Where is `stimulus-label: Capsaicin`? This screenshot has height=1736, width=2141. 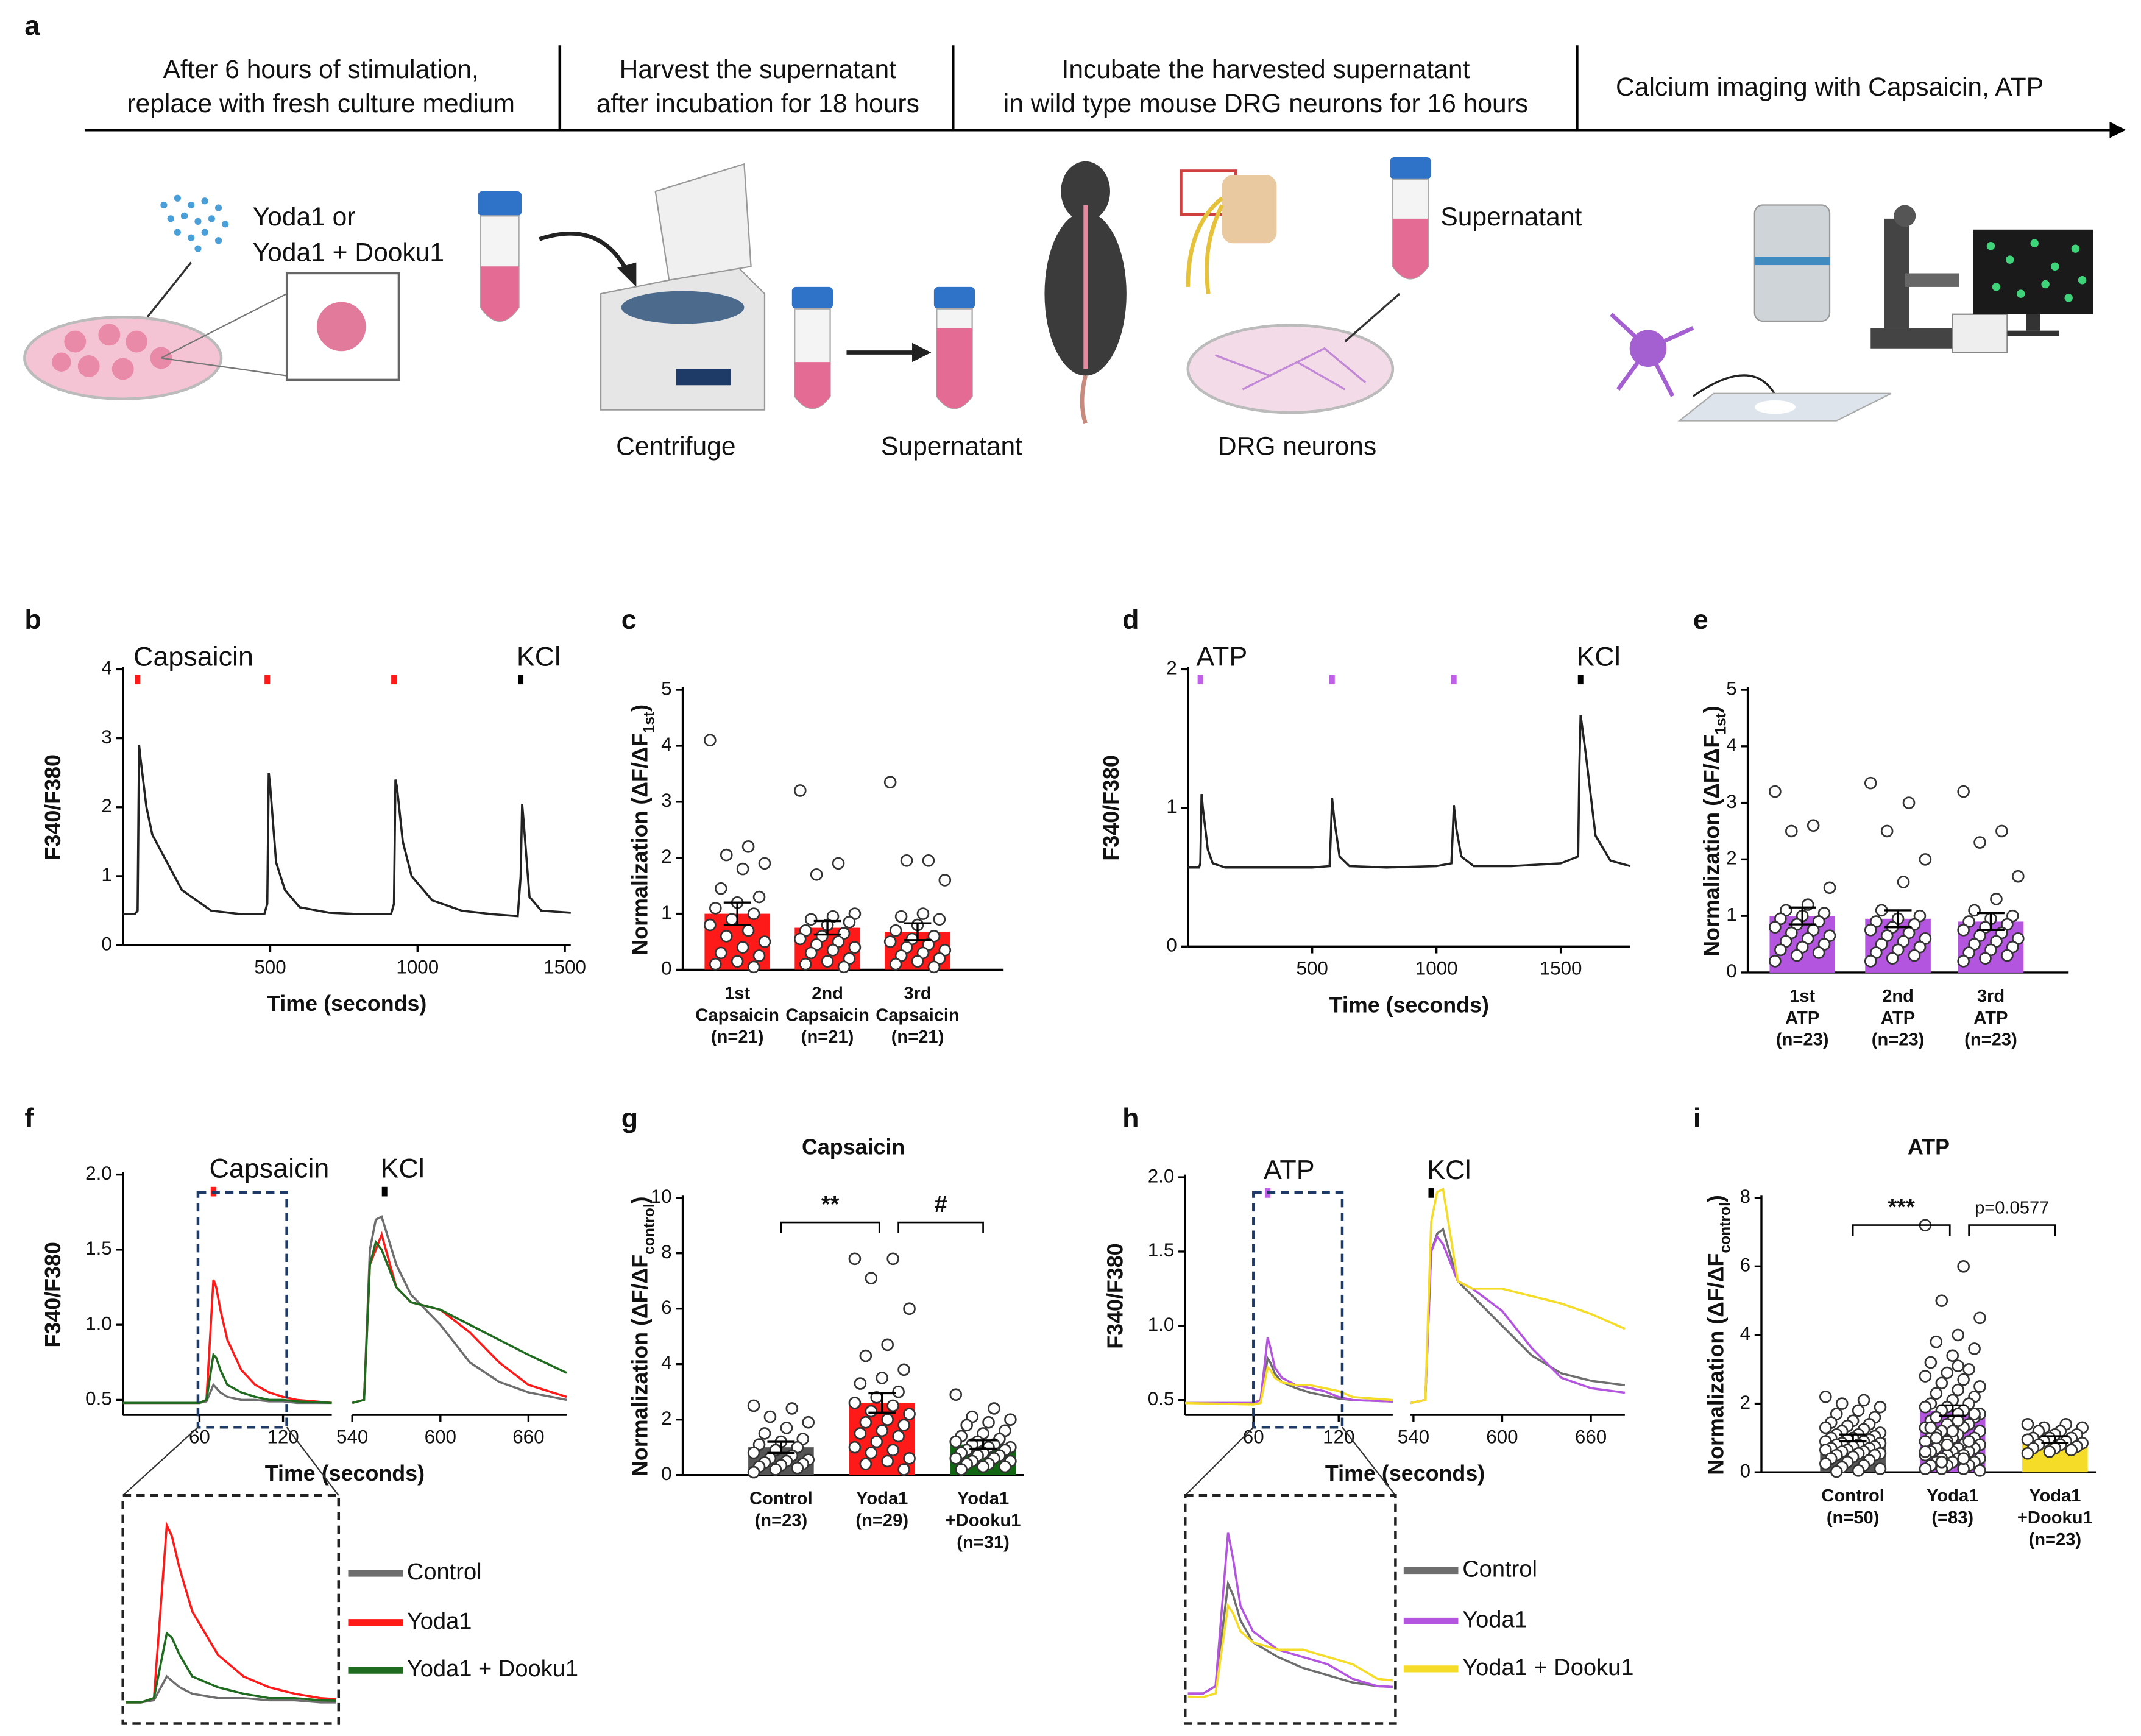 stimulus-label: Capsaicin is located at coordinates (270, 1168).